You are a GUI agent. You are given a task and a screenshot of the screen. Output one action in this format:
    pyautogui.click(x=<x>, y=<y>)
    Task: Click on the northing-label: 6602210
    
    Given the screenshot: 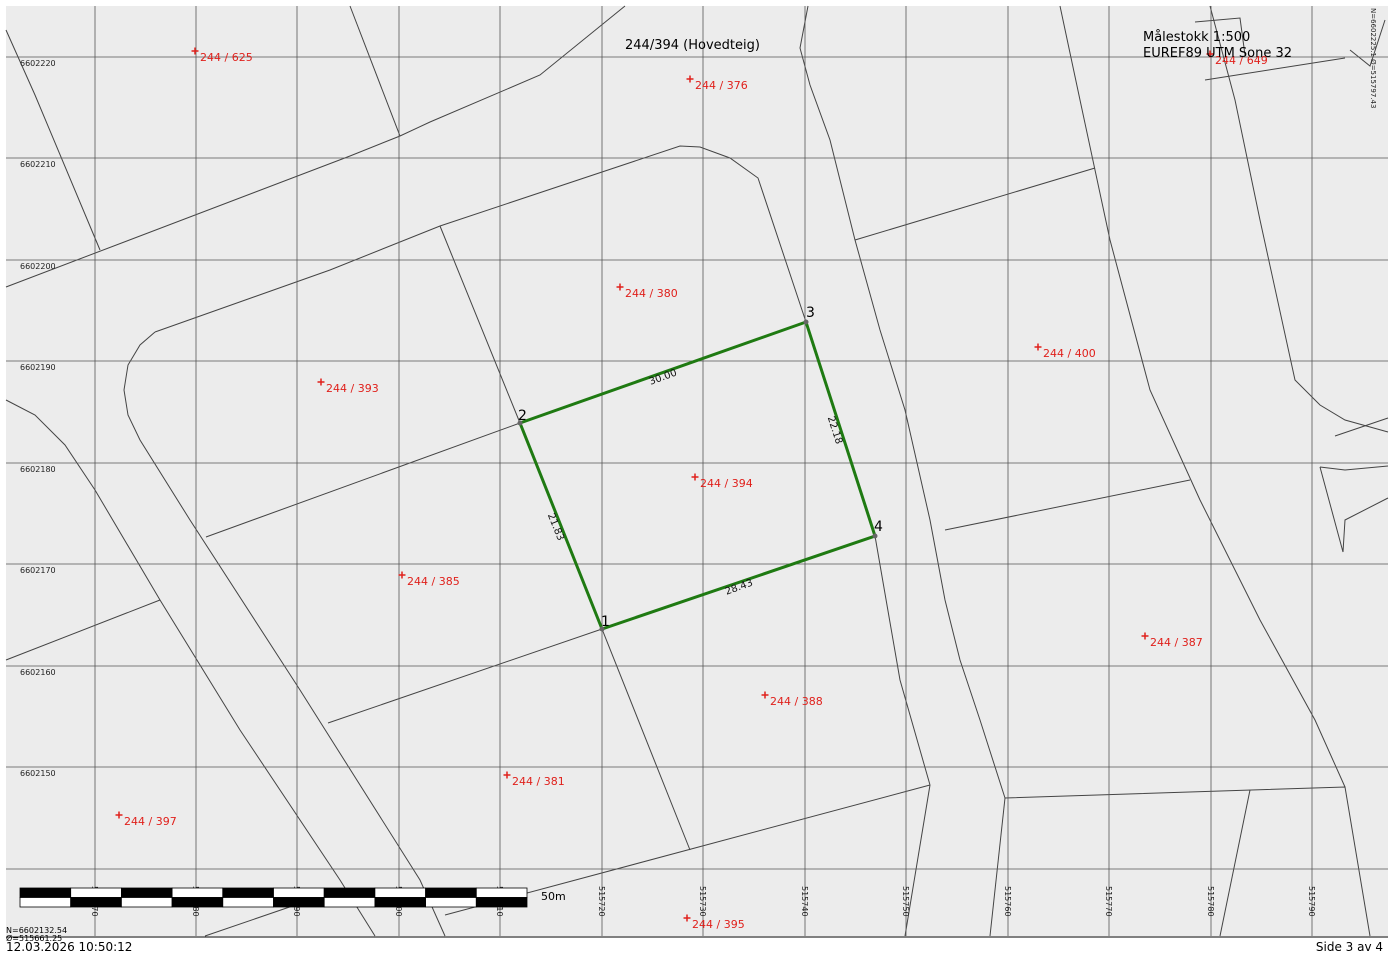 What is the action you would take?
    pyautogui.click(x=38, y=164)
    